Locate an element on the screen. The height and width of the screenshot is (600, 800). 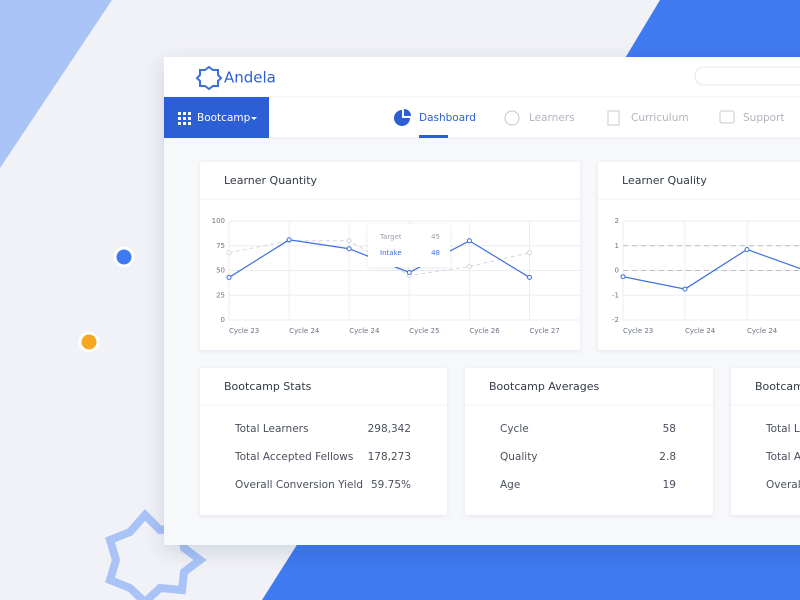
bootcamp-menu: Bootcamp is located at coordinates (216, 117).